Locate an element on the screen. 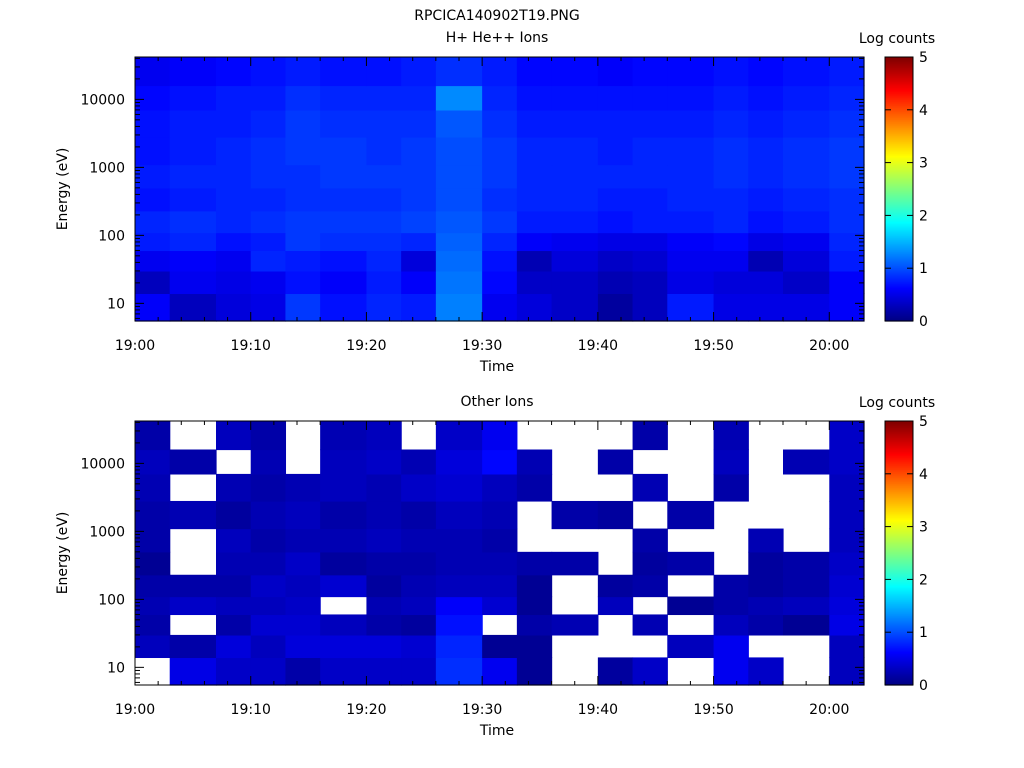 The width and height of the screenshot is (1024, 768). x-axis-label: Time is located at coordinates (496, 731).